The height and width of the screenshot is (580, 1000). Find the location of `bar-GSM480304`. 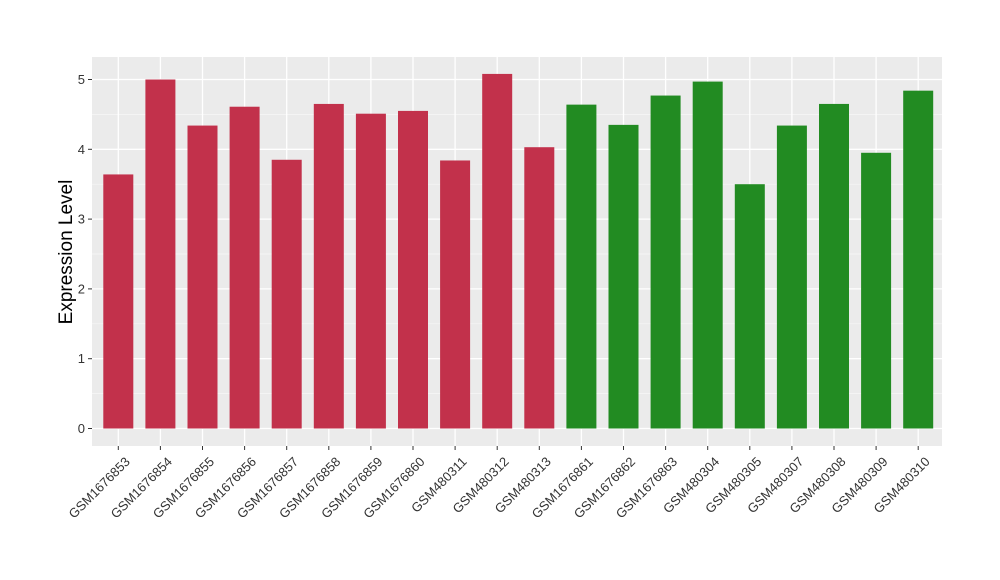

bar-GSM480304 is located at coordinates (707, 255).